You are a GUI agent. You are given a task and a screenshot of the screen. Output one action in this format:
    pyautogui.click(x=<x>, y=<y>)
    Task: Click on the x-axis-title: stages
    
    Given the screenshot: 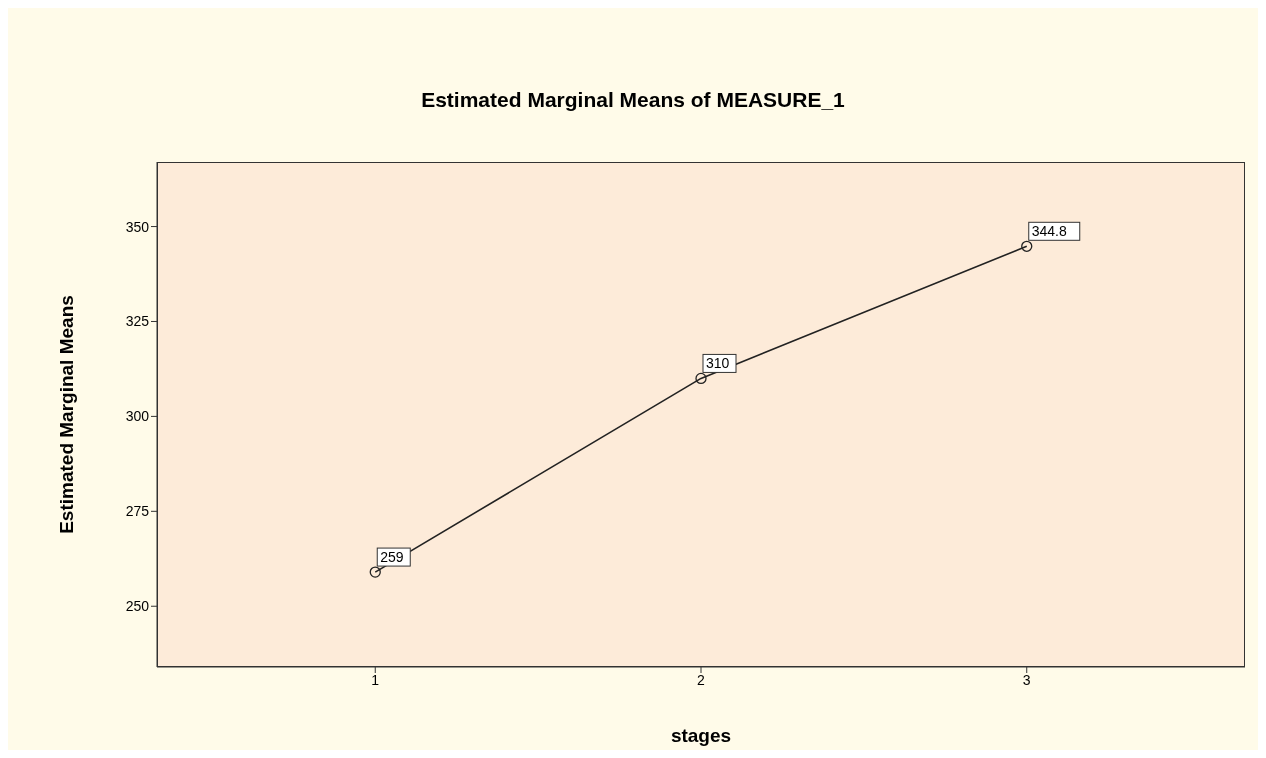 What is the action you would take?
    pyautogui.click(x=701, y=735)
    